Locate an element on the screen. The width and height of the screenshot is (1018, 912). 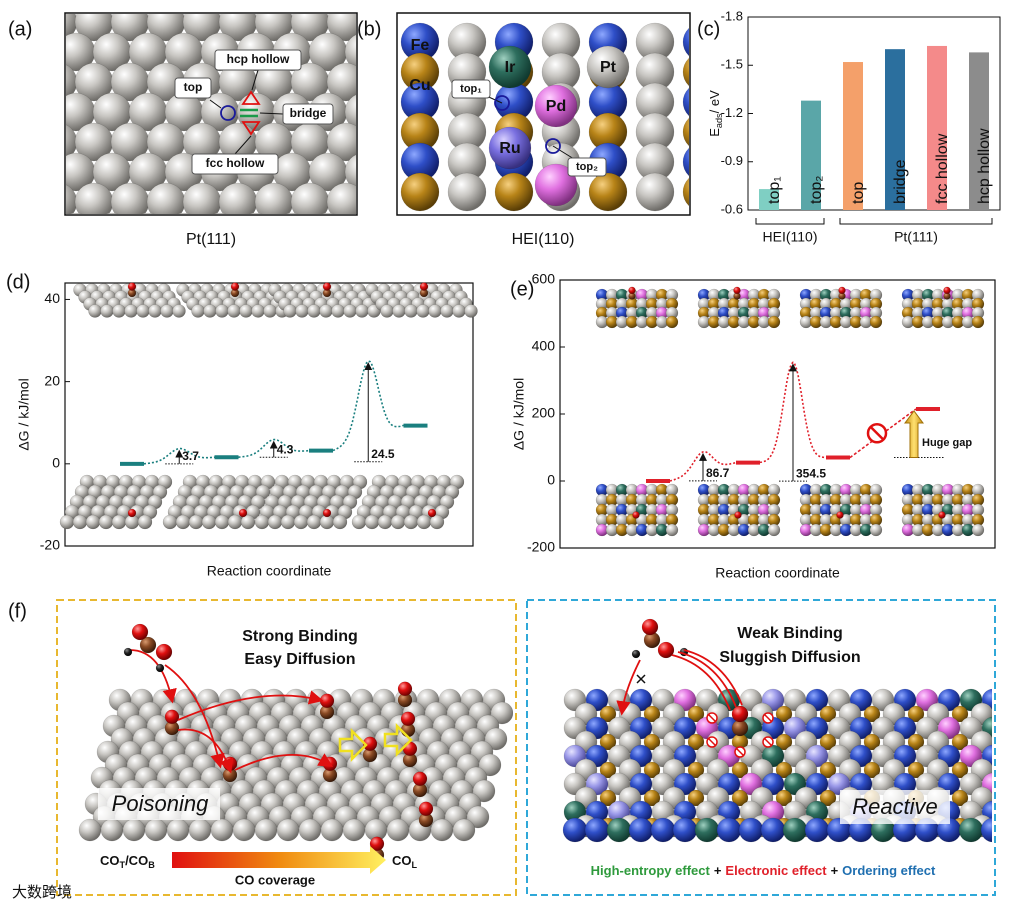
y-tick-label: 20 is located at coordinates (52, 380).